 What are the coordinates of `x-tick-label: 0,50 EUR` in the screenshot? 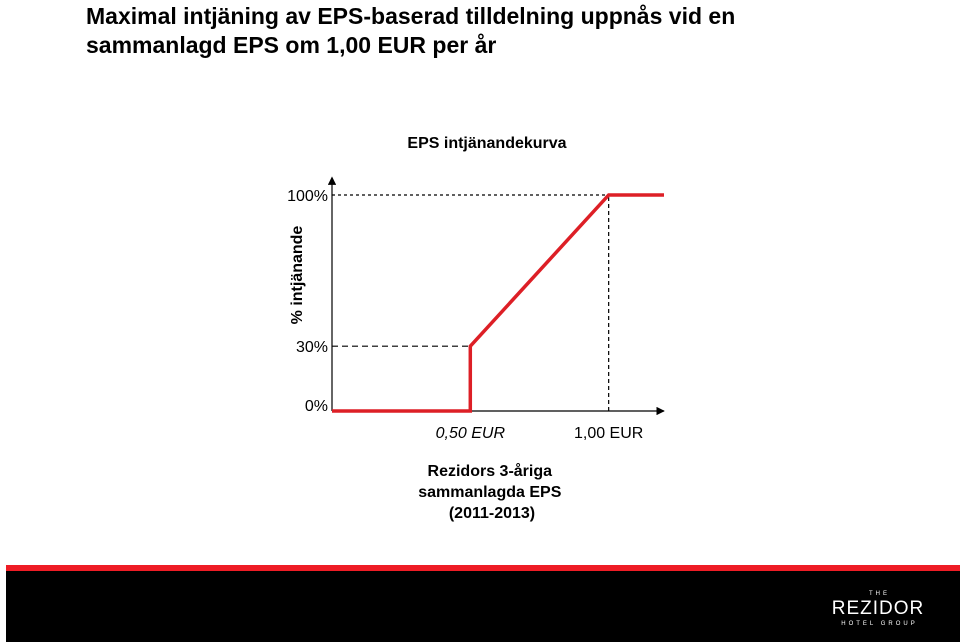 It's located at (471, 433).